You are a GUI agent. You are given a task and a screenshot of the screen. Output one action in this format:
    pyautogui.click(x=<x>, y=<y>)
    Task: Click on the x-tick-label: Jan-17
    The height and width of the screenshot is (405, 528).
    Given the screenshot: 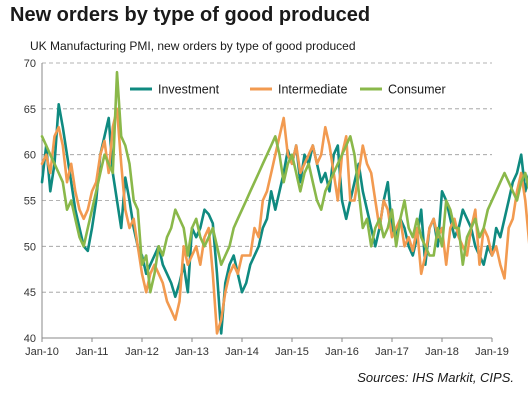 What is the action you would take?
    pyautogui.click(x=392, y=352)
    